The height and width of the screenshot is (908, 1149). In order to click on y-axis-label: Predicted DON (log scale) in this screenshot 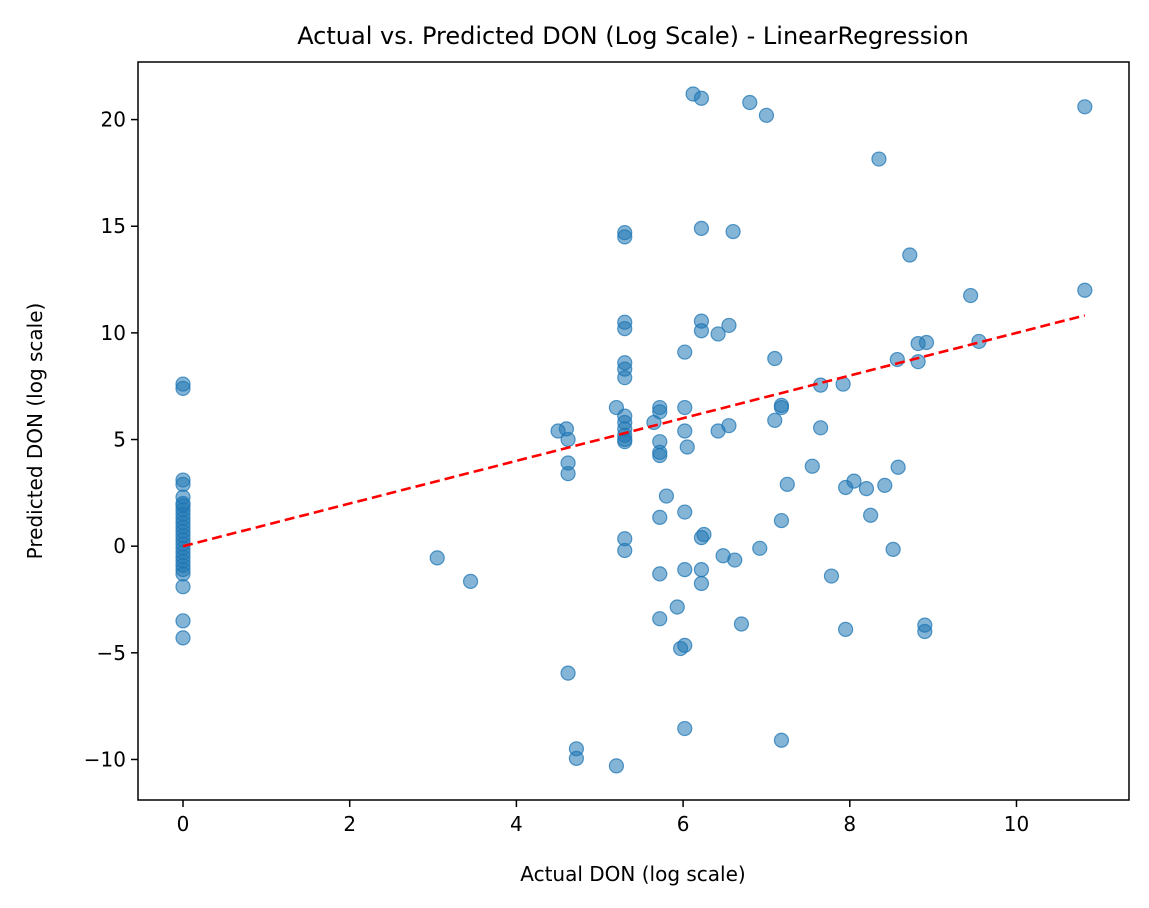, I will do `click(35, 431)`.